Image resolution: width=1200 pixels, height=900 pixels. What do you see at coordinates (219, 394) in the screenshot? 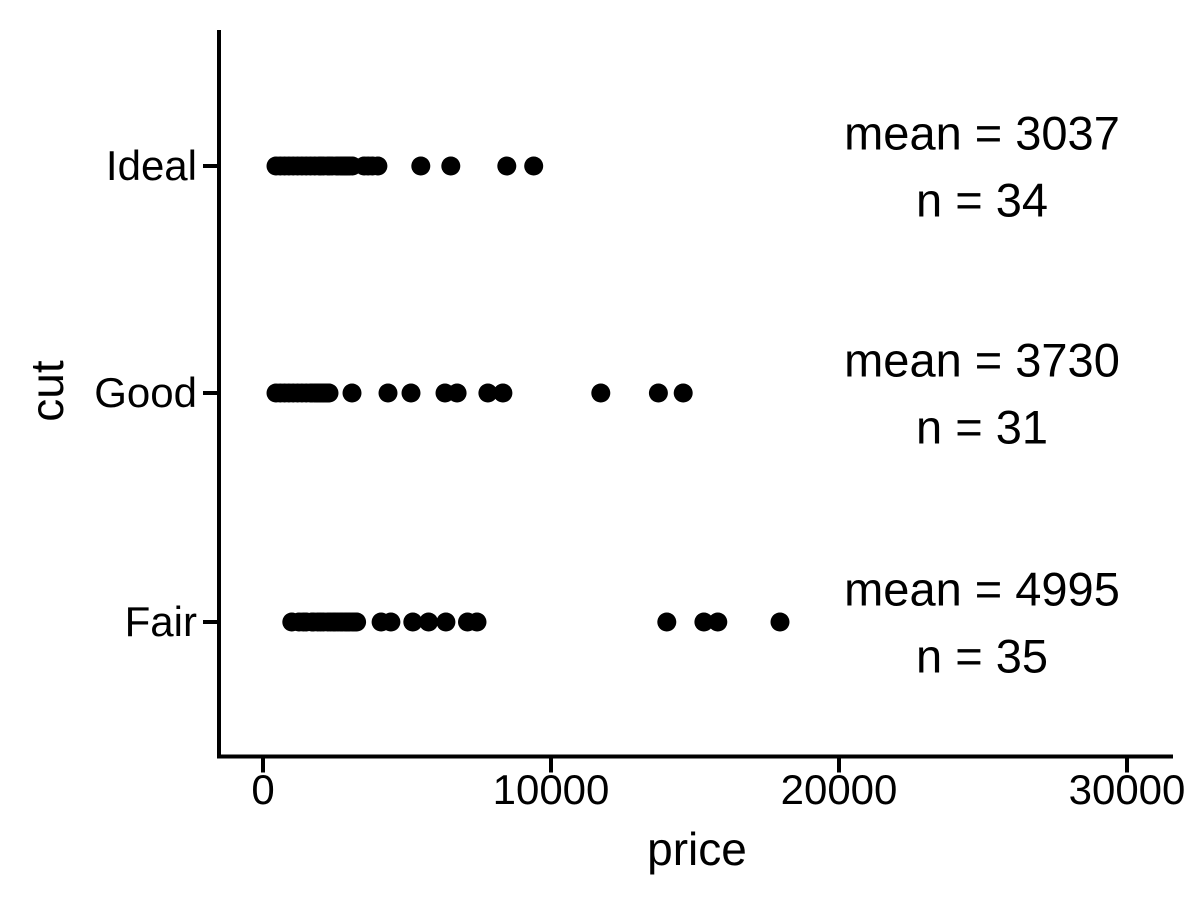
I see `y-axis-line` at bounding box center [219, 394].